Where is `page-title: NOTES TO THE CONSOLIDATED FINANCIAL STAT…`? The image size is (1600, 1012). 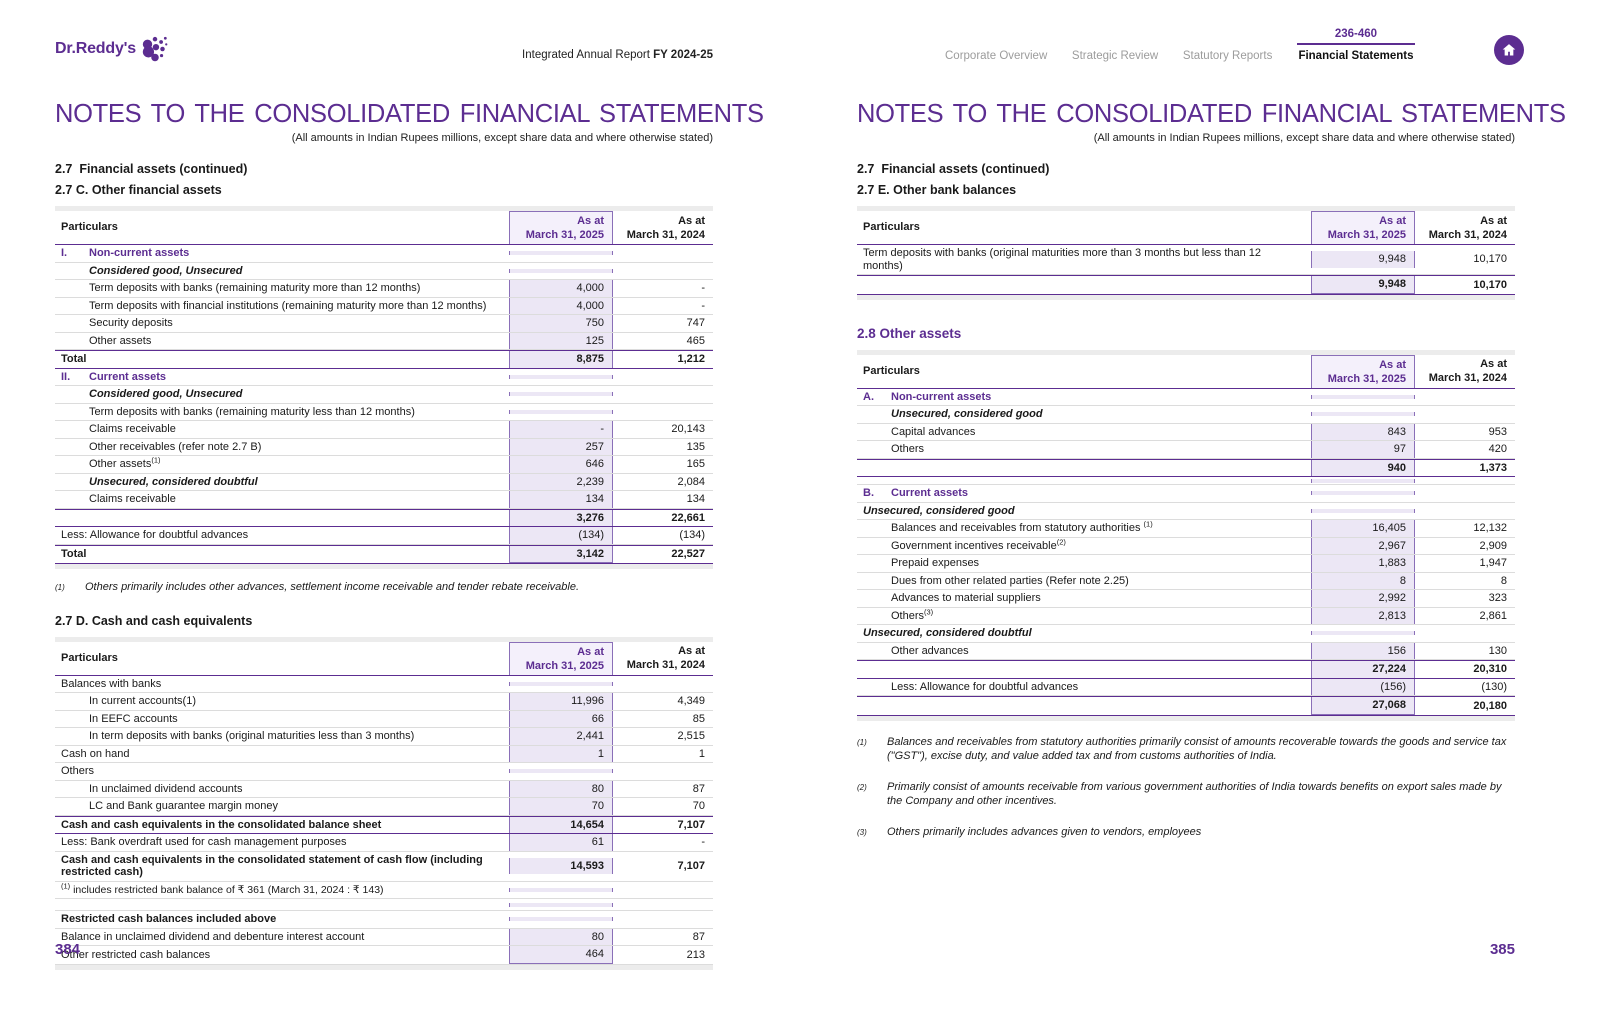 page-title: NOTES TO THE CONSOLIDATED FINANCIAL STAT… is located at coordinates (1211, 114).